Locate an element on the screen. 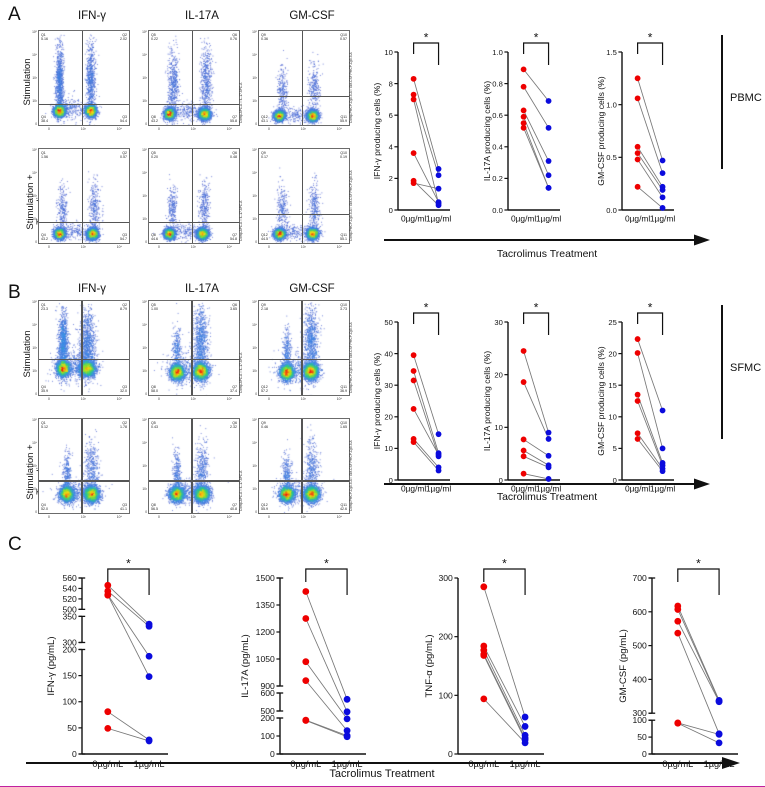 Image resolution: width=765 pixels, height=787 pixels. y-tick-label: 500 is located at coordinates (267, 711).